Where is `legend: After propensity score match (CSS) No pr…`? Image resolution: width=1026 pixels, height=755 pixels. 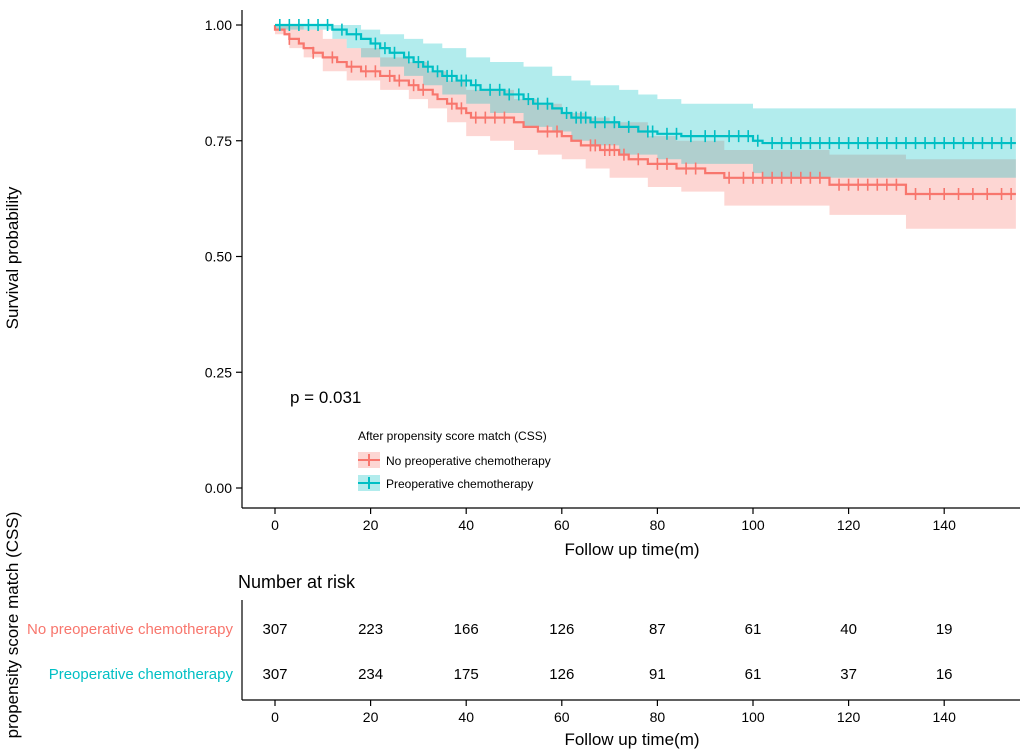 legend: After propensity score match (CSS) No pr… is located at coordinates (454, 460).